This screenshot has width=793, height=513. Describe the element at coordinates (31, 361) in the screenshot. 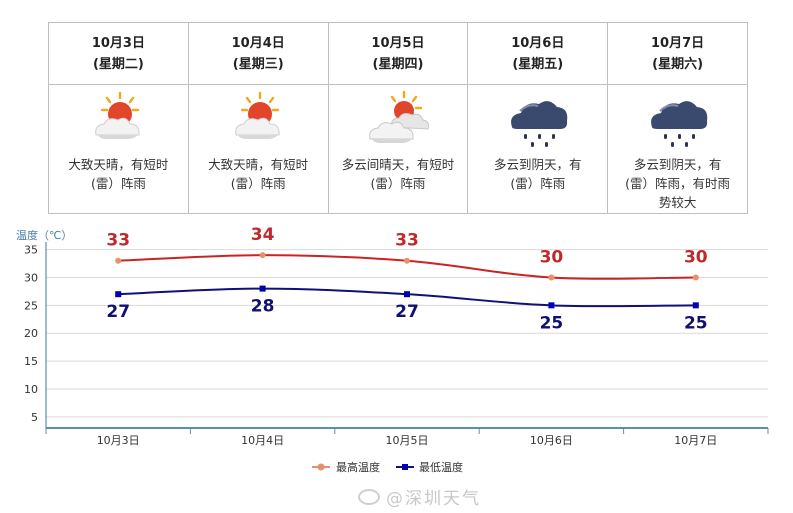

I see `y-tick-label: 15` at that location.